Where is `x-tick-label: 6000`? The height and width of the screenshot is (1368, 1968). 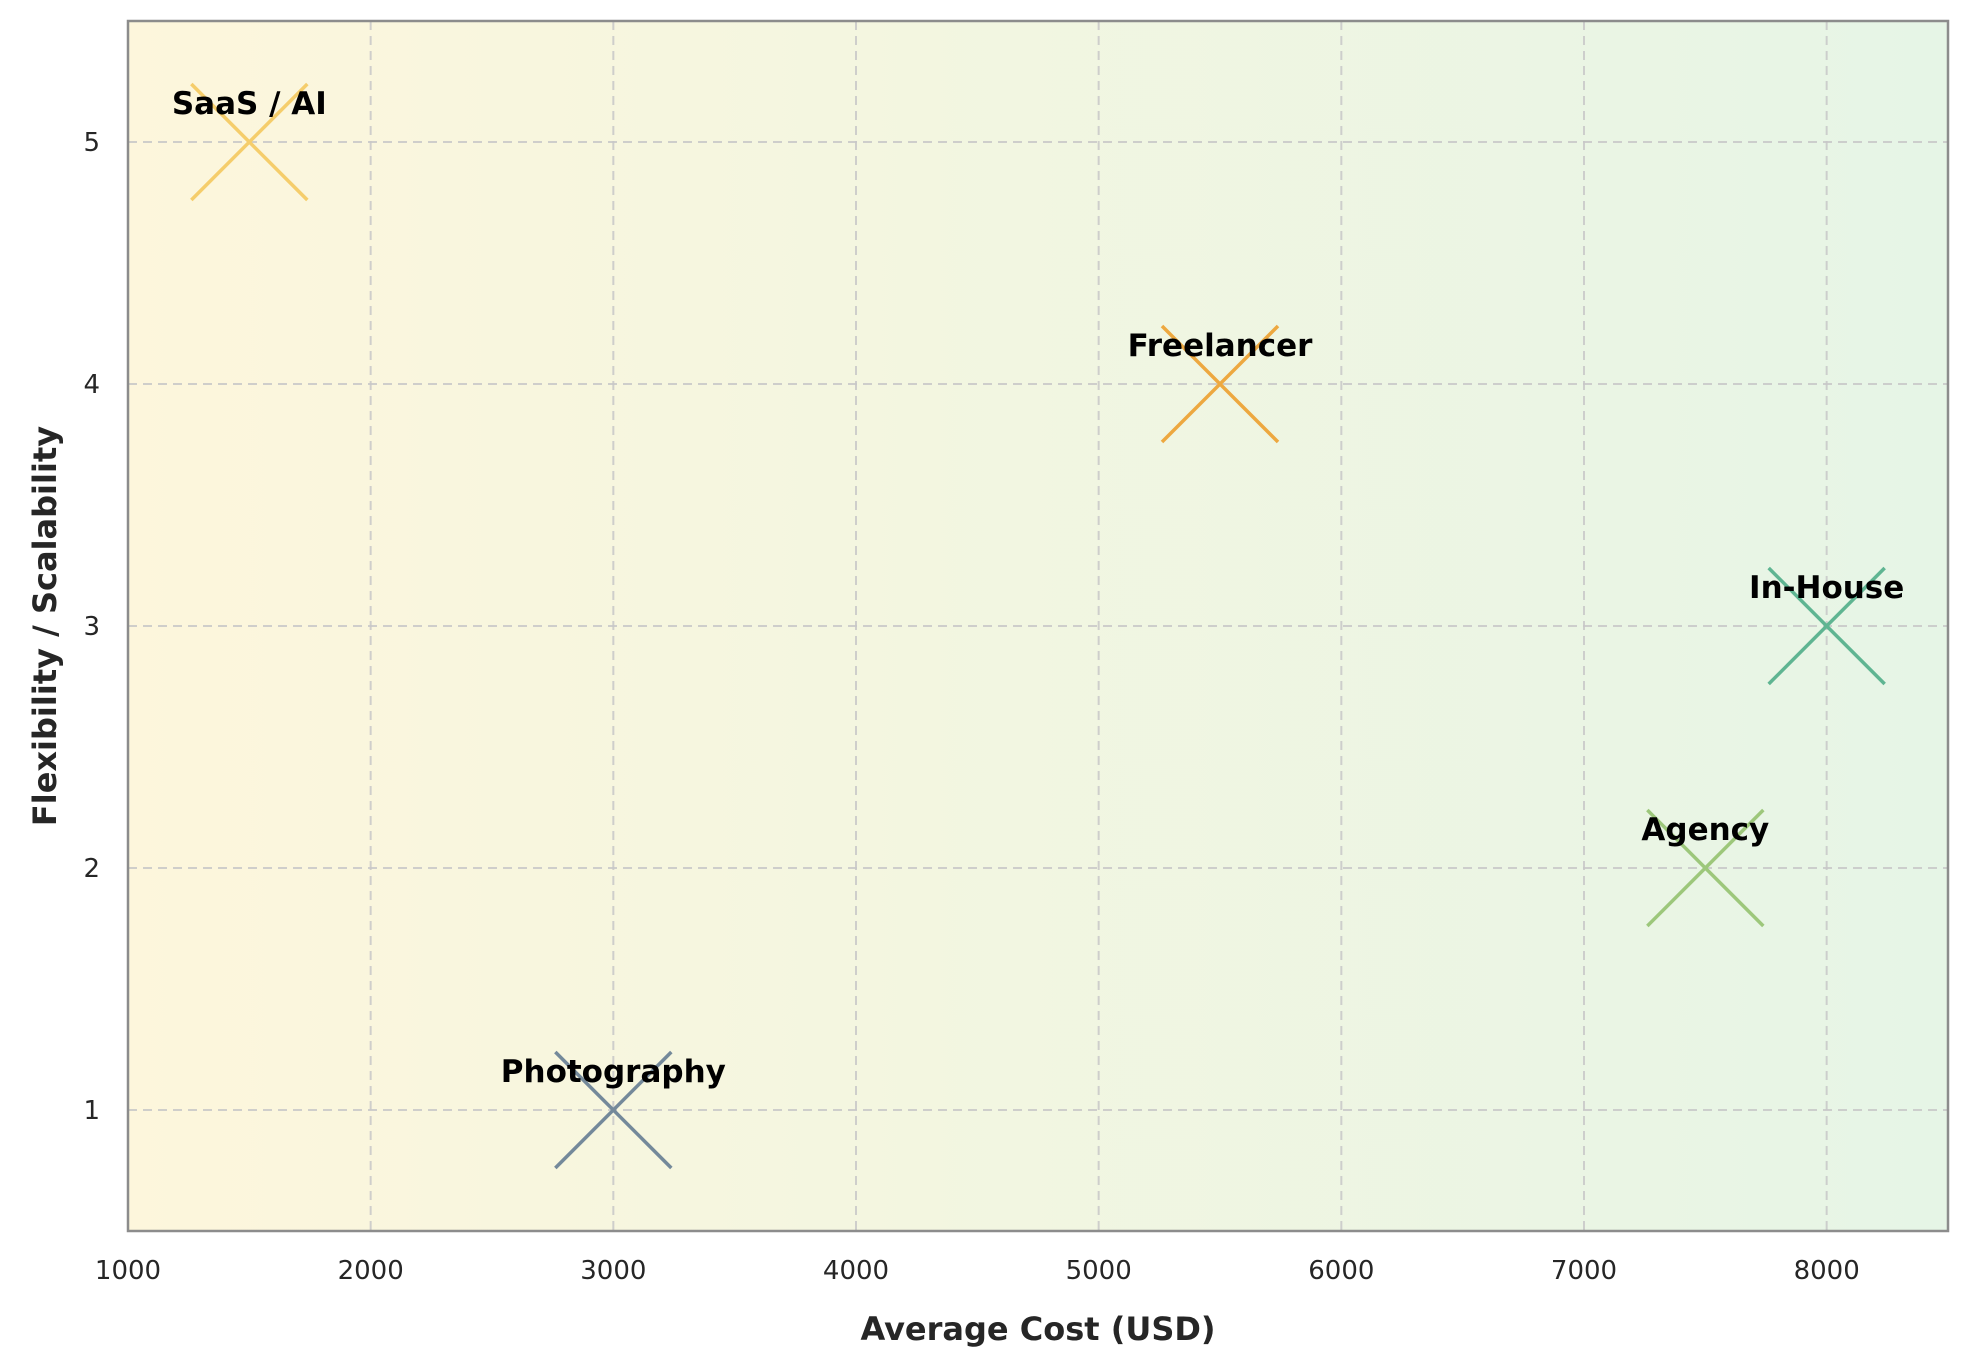 x-tick-label: 6000 is located at coordinates (1341, 1271).